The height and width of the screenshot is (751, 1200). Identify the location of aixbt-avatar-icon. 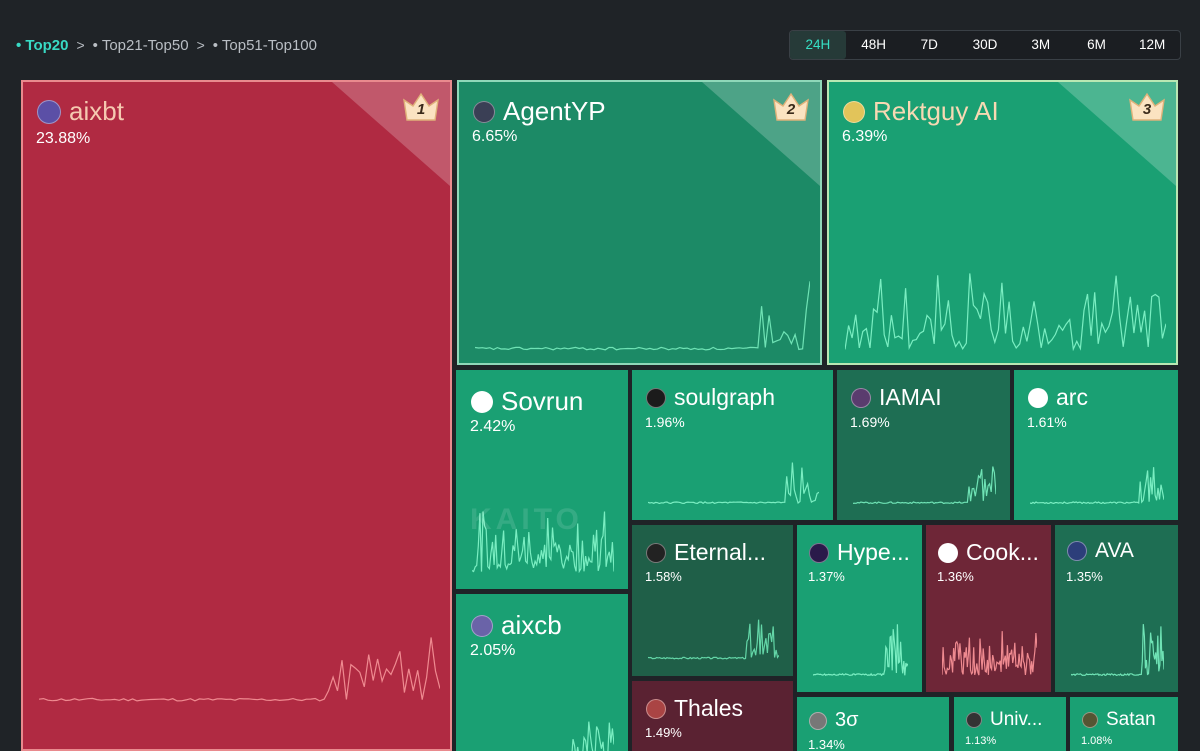
(49, 111).